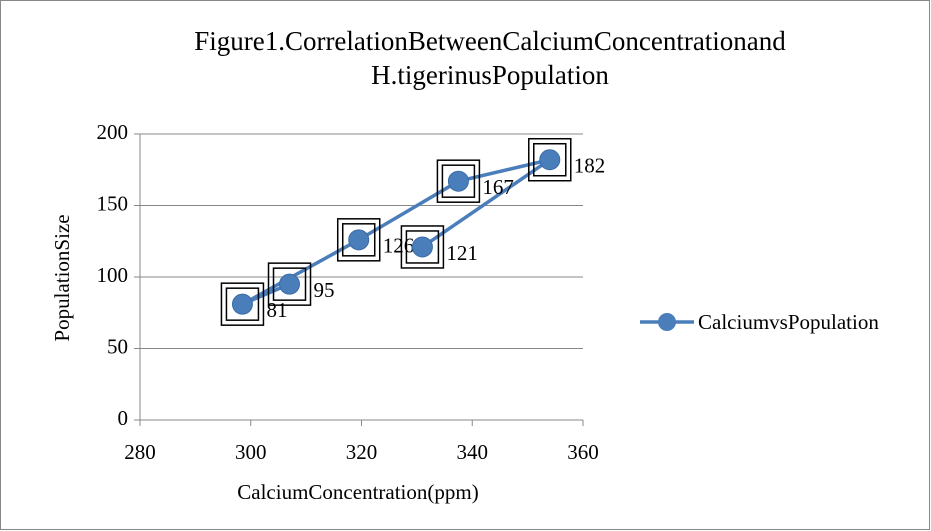 The width and height of the screenshot is (931, 531). Describe the element at coordinates (251, 452) in the screenshot. I see `x-tick-label: 300` at that location.